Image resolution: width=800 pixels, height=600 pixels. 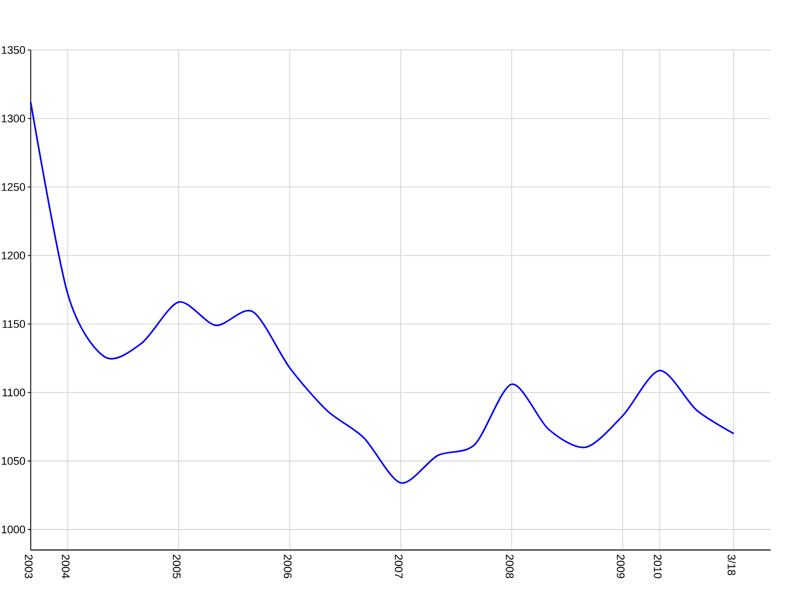 What do you see at coordinates (398, 566) in the screenshot?
I see `x-tick-label: 2007` at bounding box center [398, 566].